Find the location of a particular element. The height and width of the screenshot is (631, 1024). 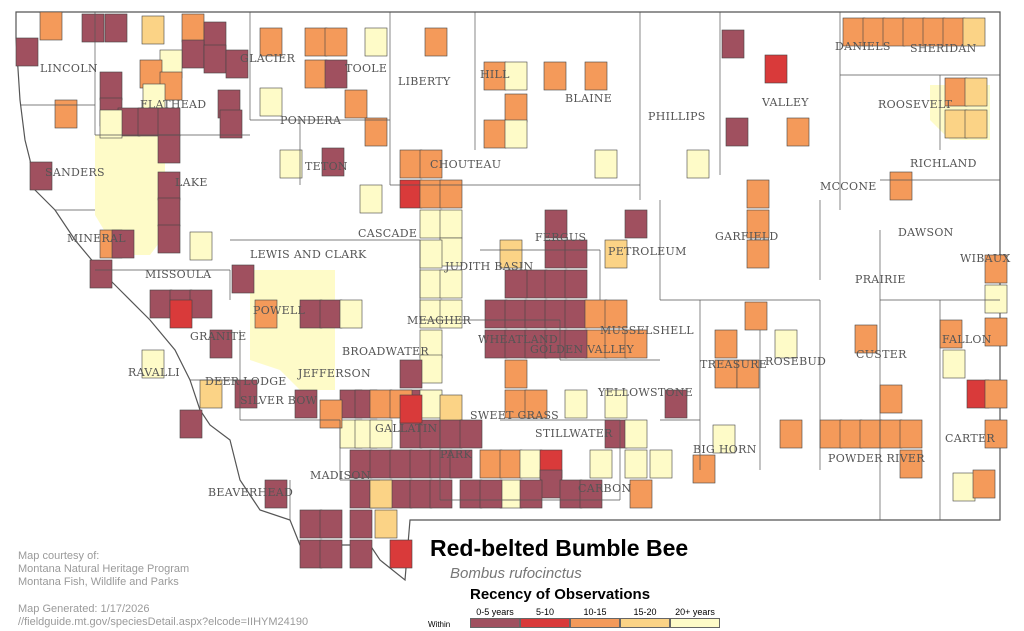

county-label: MISSOULA is located at coordinates (178, 274).